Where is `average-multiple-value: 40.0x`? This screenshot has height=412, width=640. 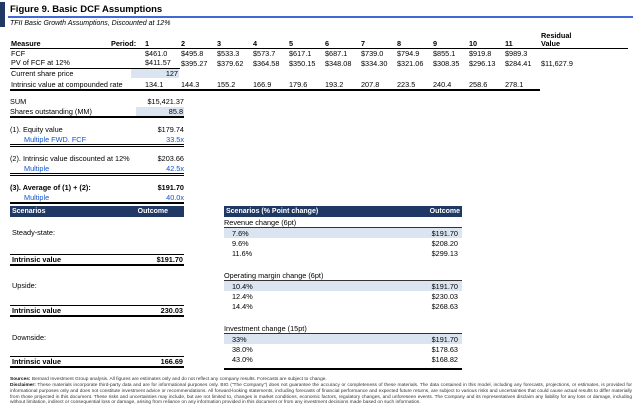 average-multiple-value: 40.0x is located at coordinates (175, 197).